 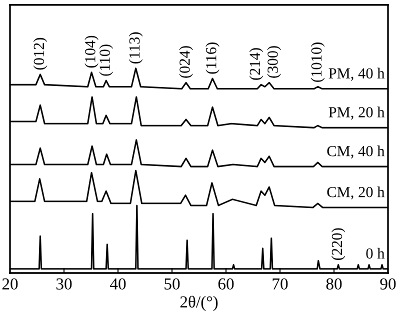 I want to click on annotation: (104), so click(x=91, y=52).